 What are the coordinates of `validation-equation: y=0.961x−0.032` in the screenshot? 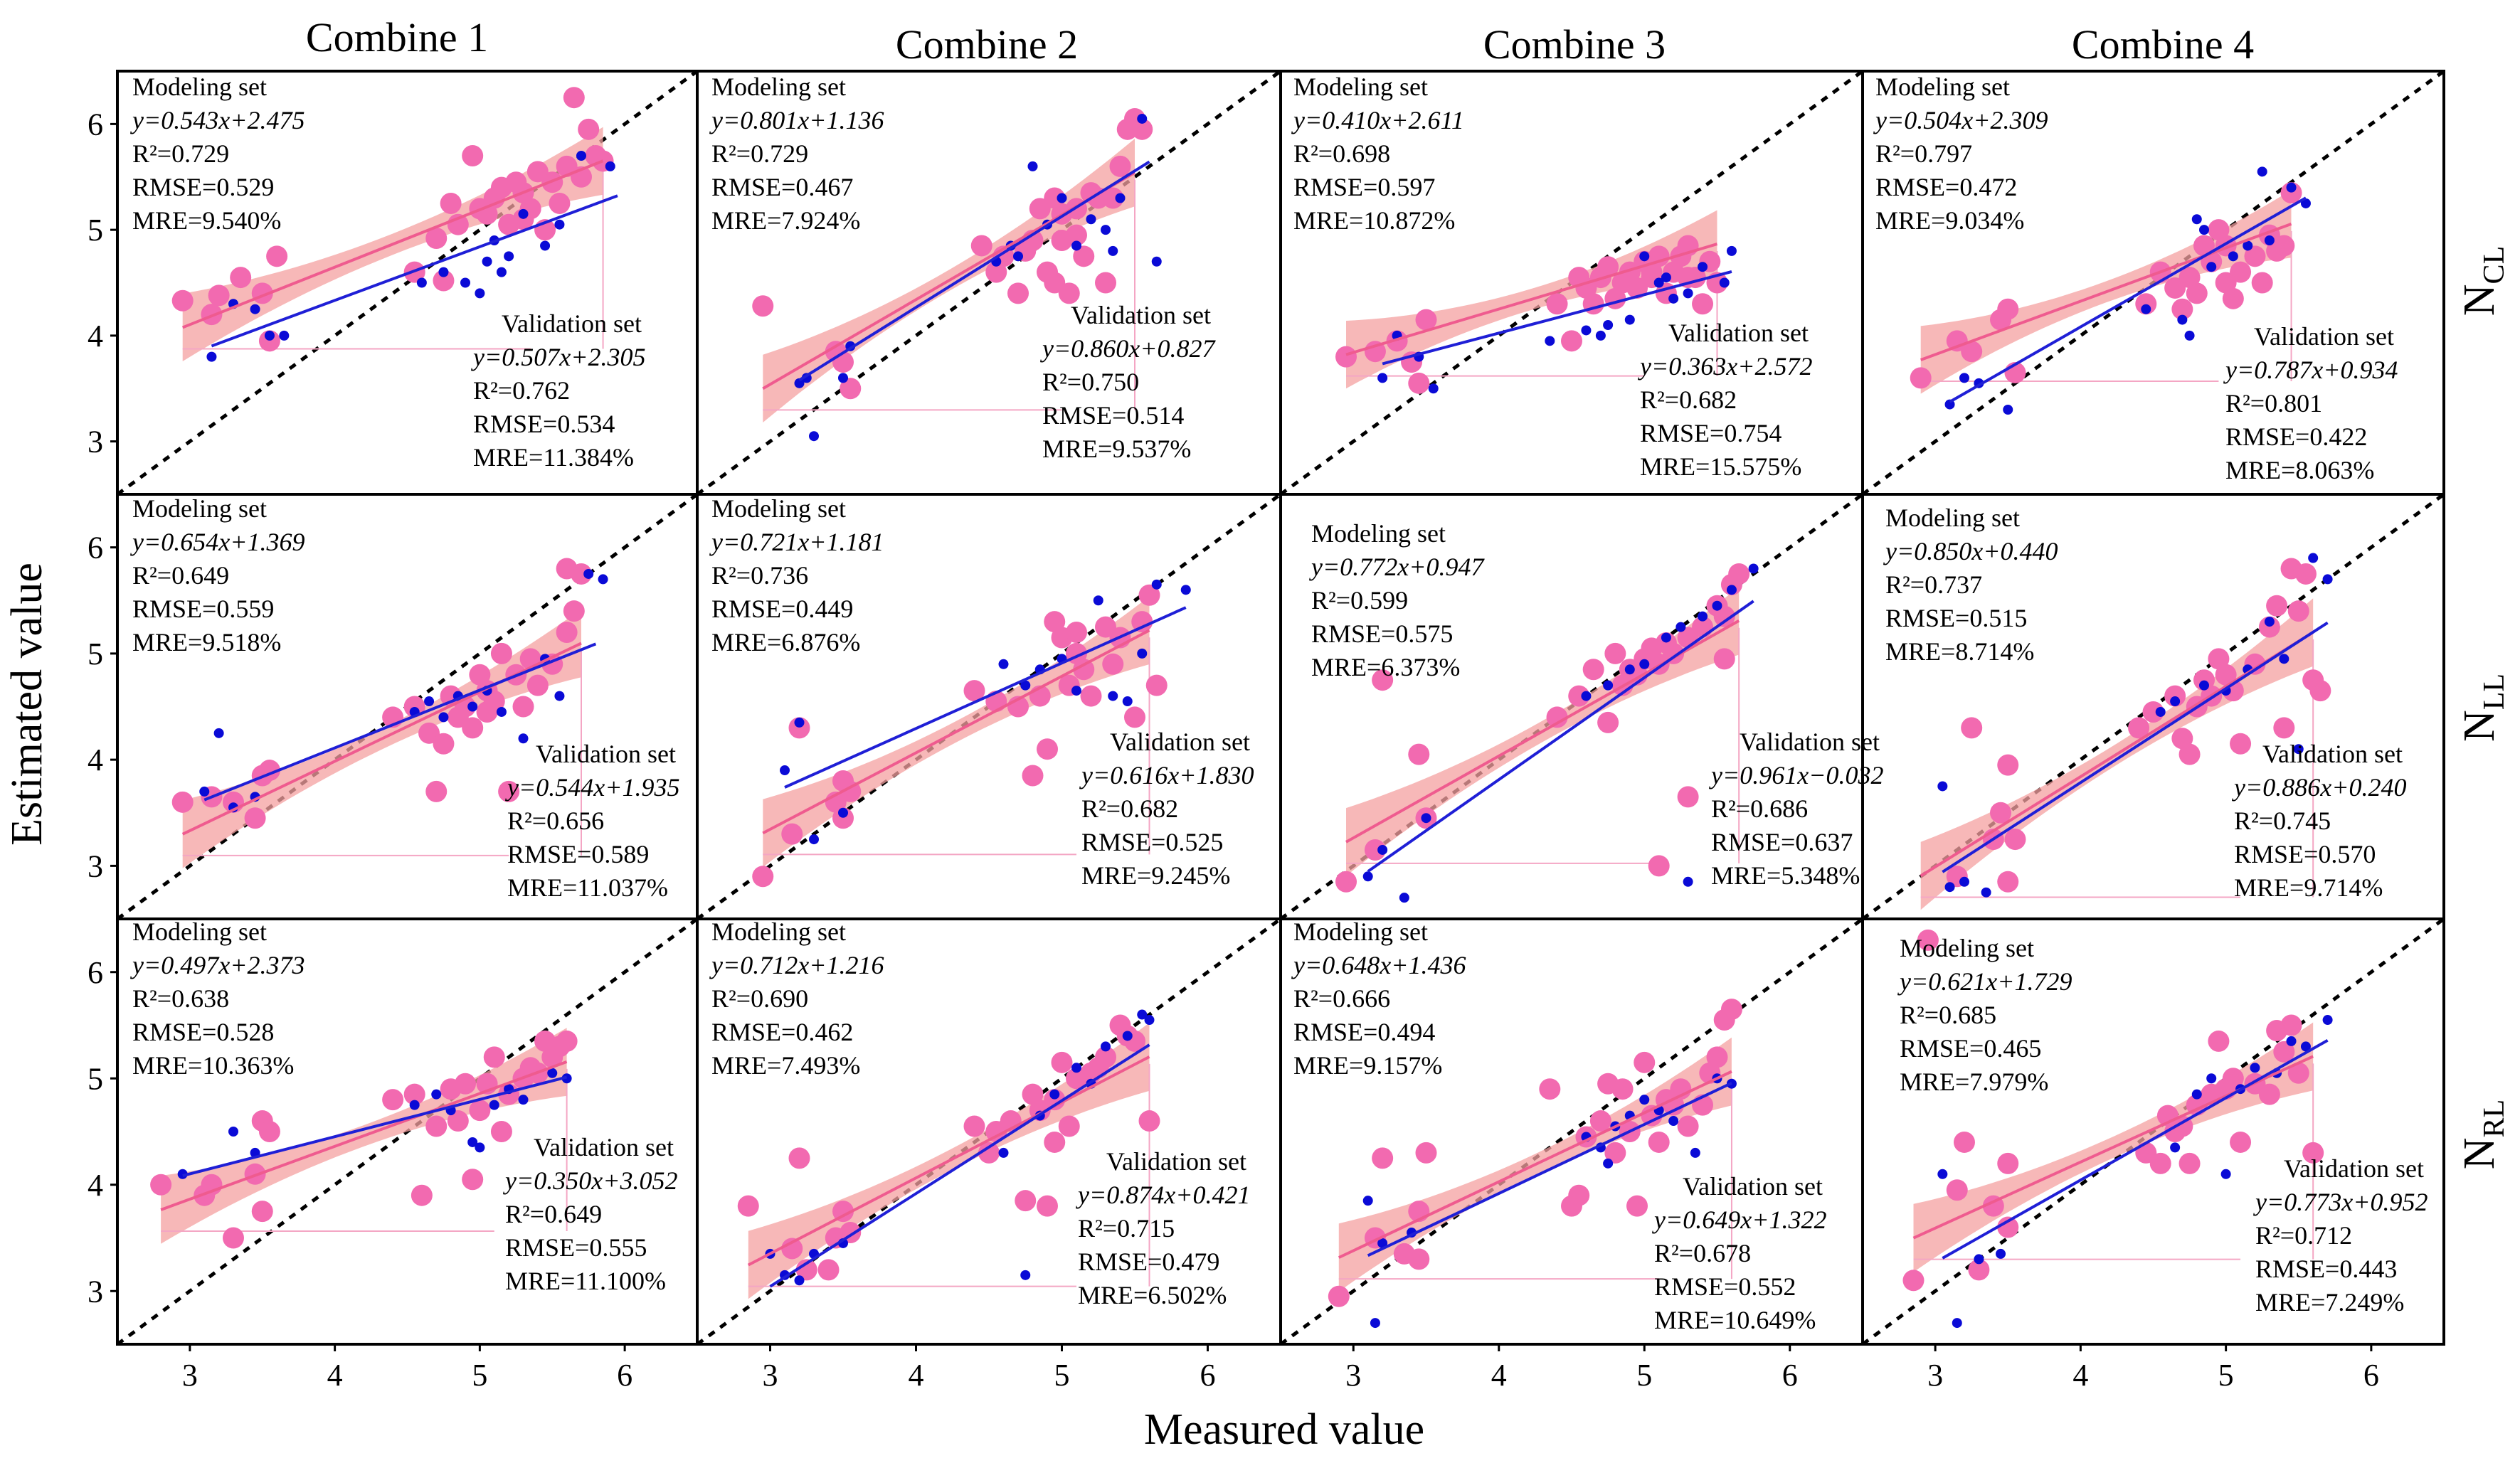 It's located at (1796, 775).